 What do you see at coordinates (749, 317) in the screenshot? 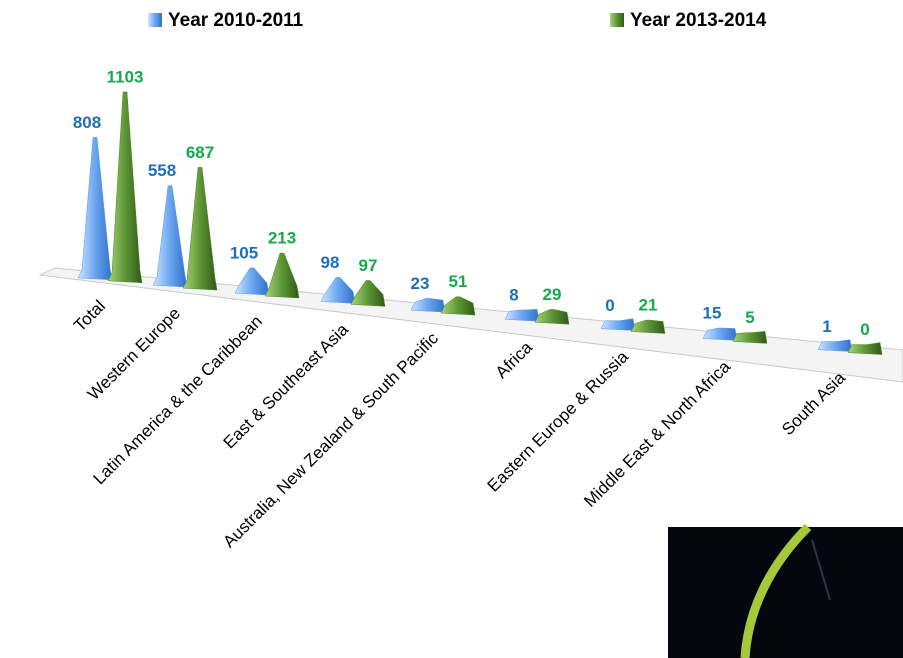
I see `data-label: 5` at bounding box center [749, 317].